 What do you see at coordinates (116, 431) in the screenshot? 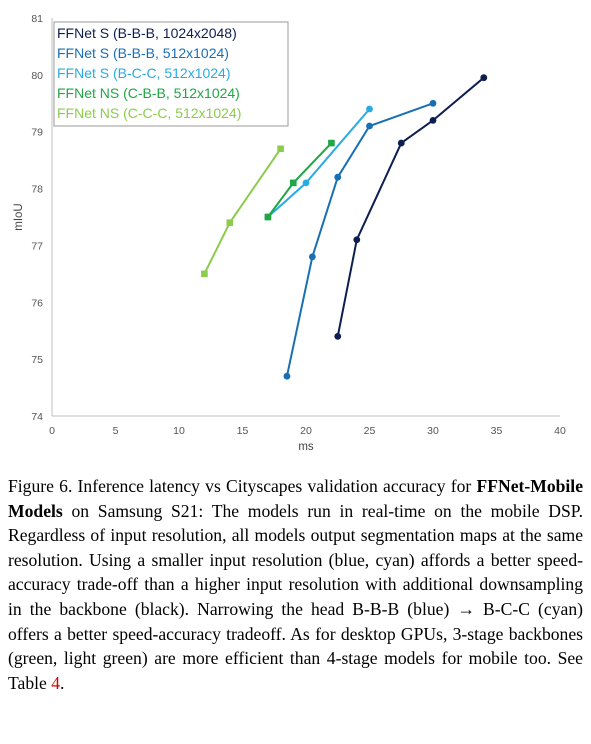
I see `x-tick-label: 5` at bounding box center [116, 431].